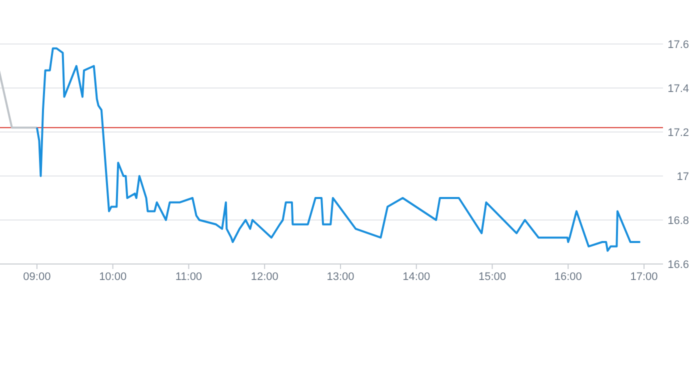 This screenshot has height=365, width=693. Describe the element at coordinates (644, 277) in the screenshot. I see `x-tick-label: 17:00` at that location.